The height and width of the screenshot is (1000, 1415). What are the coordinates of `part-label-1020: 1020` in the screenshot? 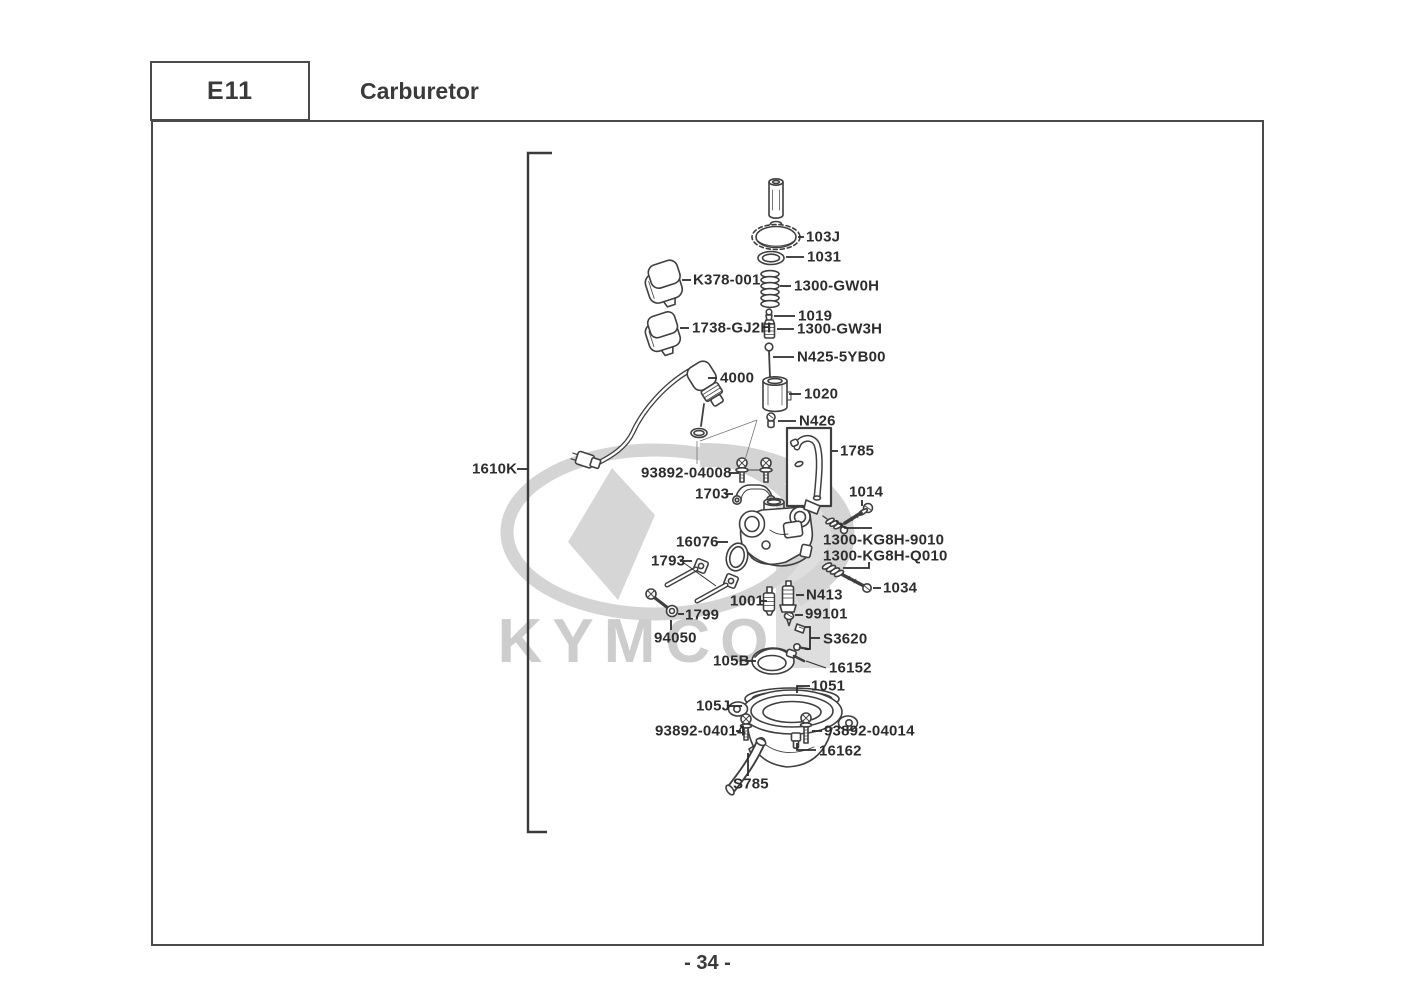 It's located at (821, 394).